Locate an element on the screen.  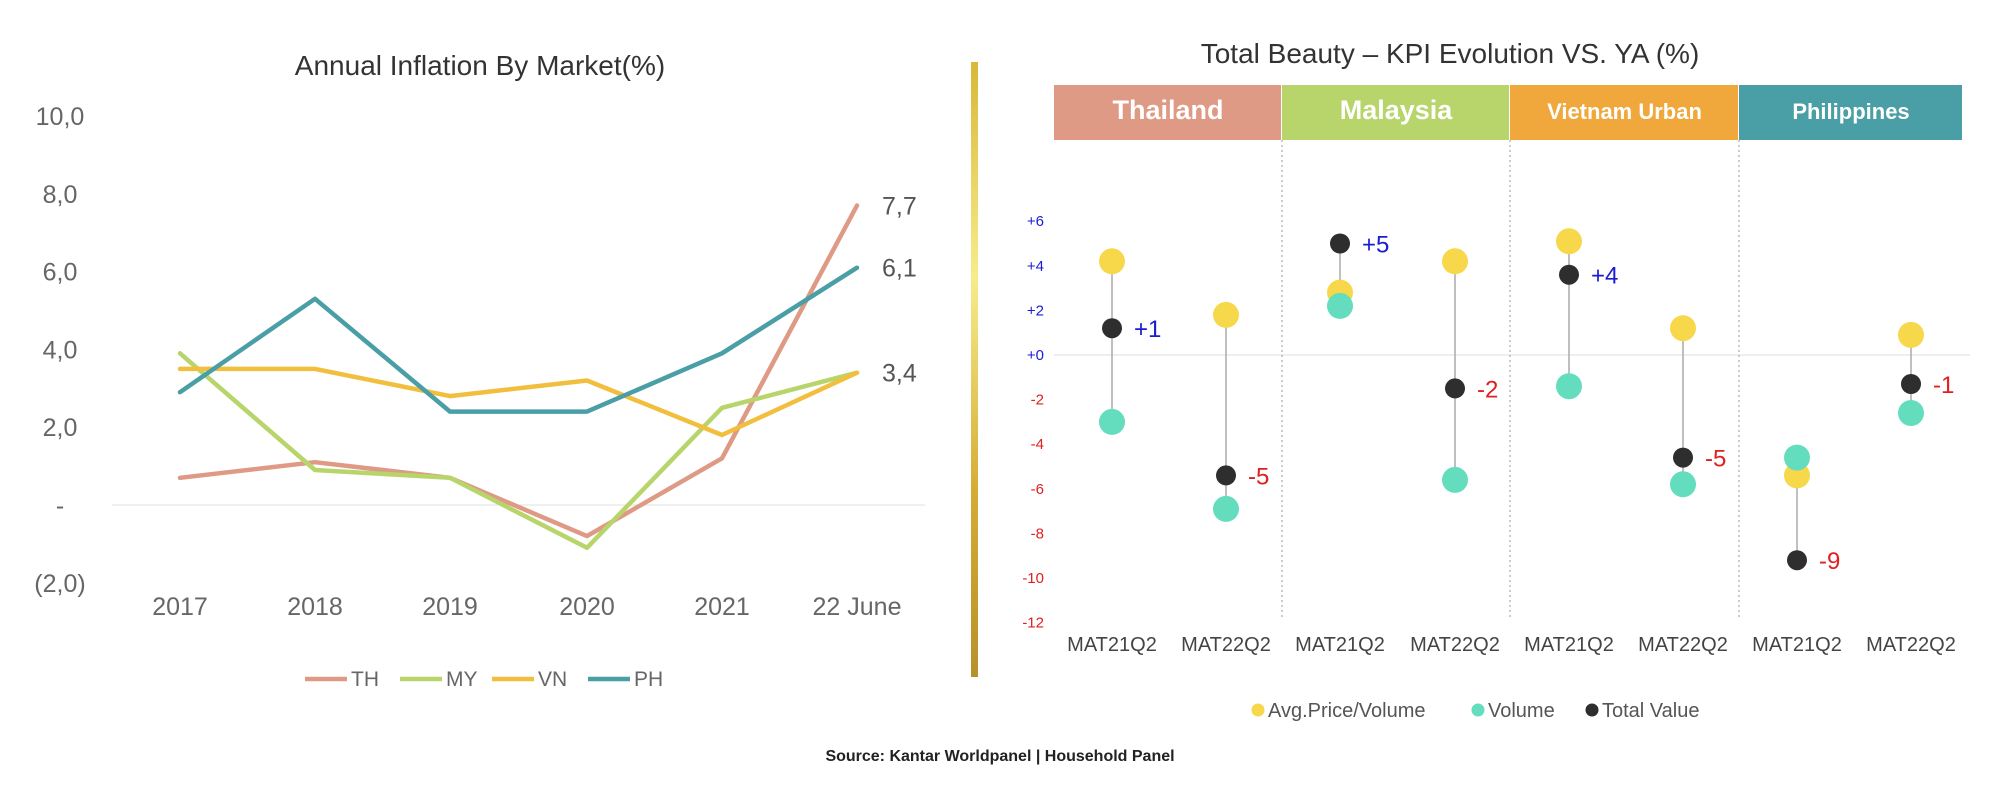
legend-label-vn: VN is located at coordinates (552, 679).